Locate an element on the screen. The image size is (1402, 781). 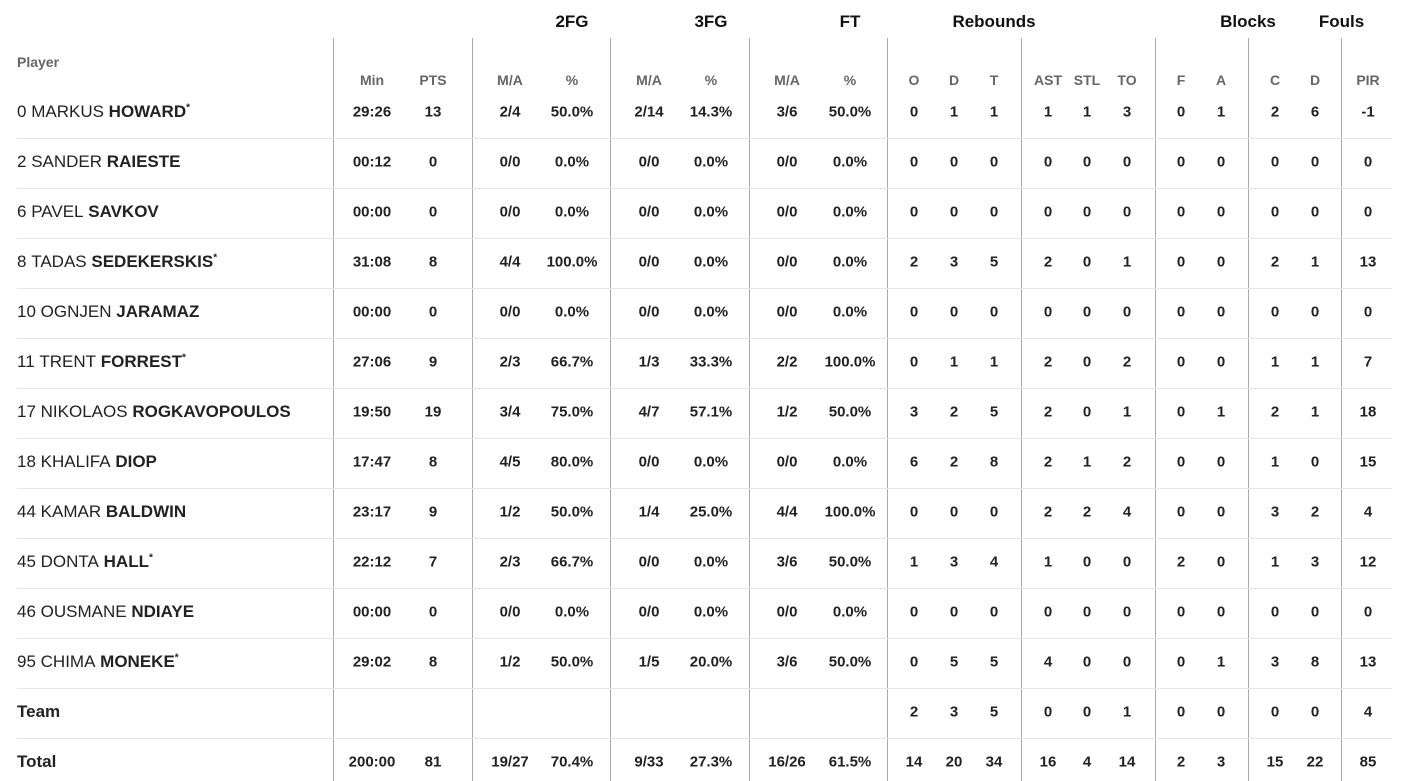
column-header: PTS is located at coordinates (433, 80).